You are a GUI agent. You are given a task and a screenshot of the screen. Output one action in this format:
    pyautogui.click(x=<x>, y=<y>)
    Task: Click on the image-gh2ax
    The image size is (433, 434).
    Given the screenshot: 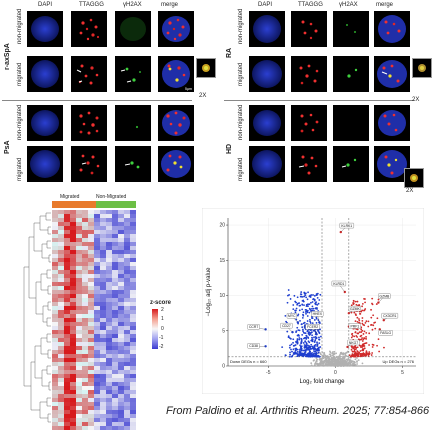 What is the action you would take?
    pyautogui.click(x=133, y=29)
    